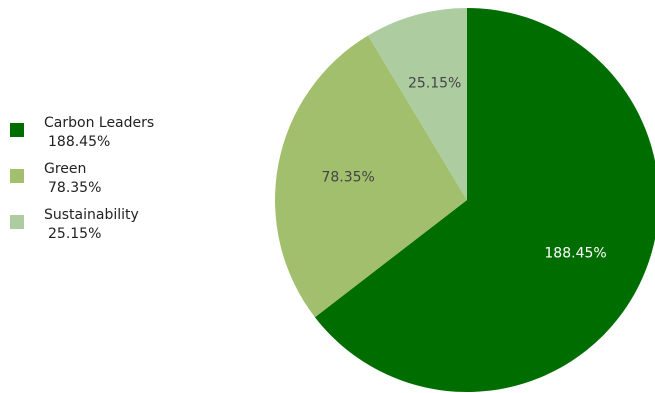 Image resolution: width=655 pixels, height=393 pixels. I want to click on slice-data-label: 78.35%, so click(347, 178).